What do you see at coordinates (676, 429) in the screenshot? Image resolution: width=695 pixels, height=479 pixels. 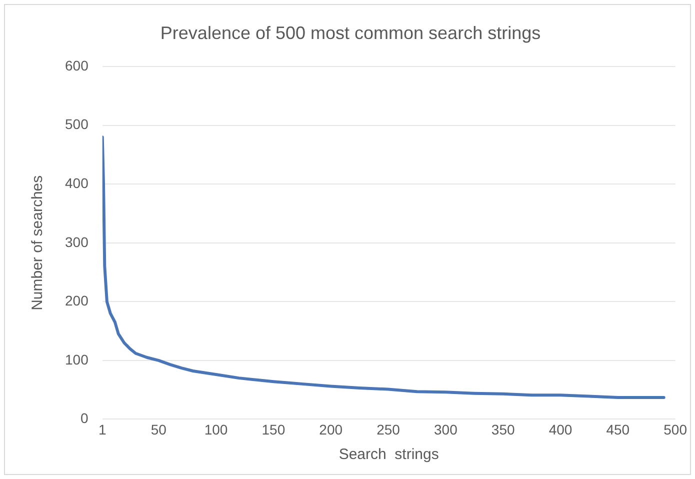 I see `x-tick-label: 500` at bounding box center [676, 429].